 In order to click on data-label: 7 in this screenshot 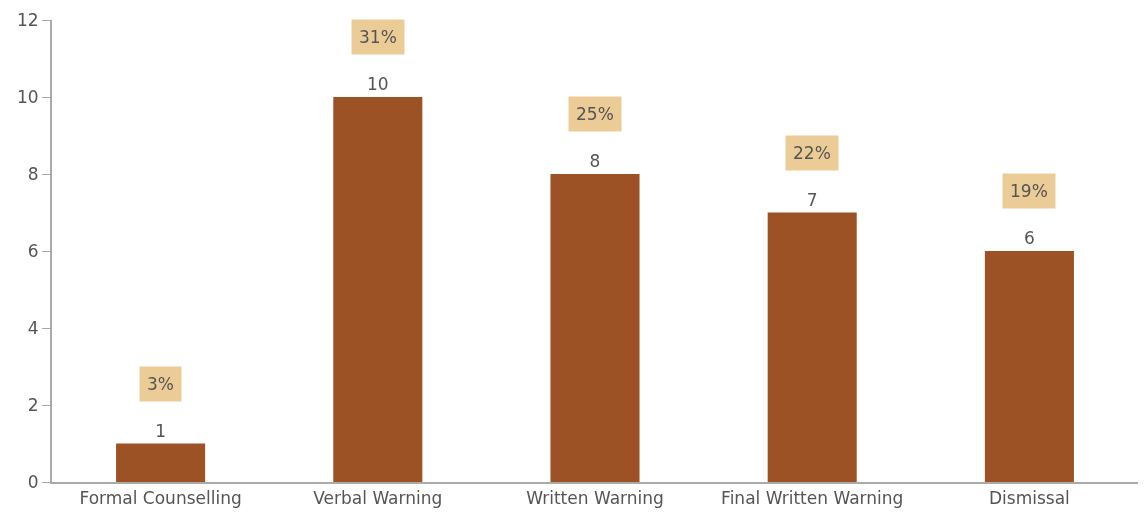, I will do `click(812, 199)`.